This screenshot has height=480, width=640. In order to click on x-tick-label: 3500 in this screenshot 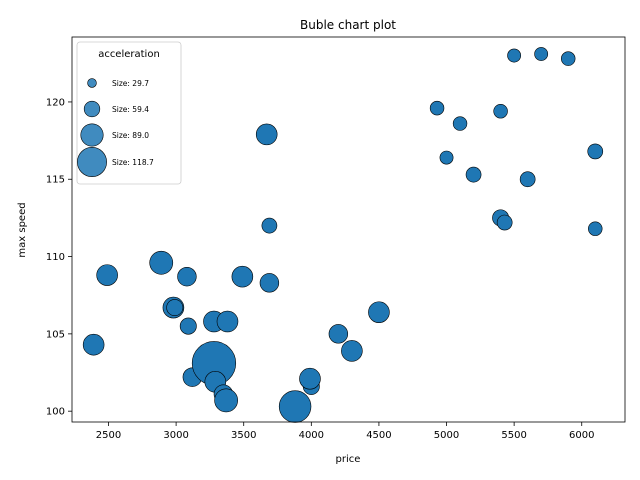, I will do `click(243, 435)`.